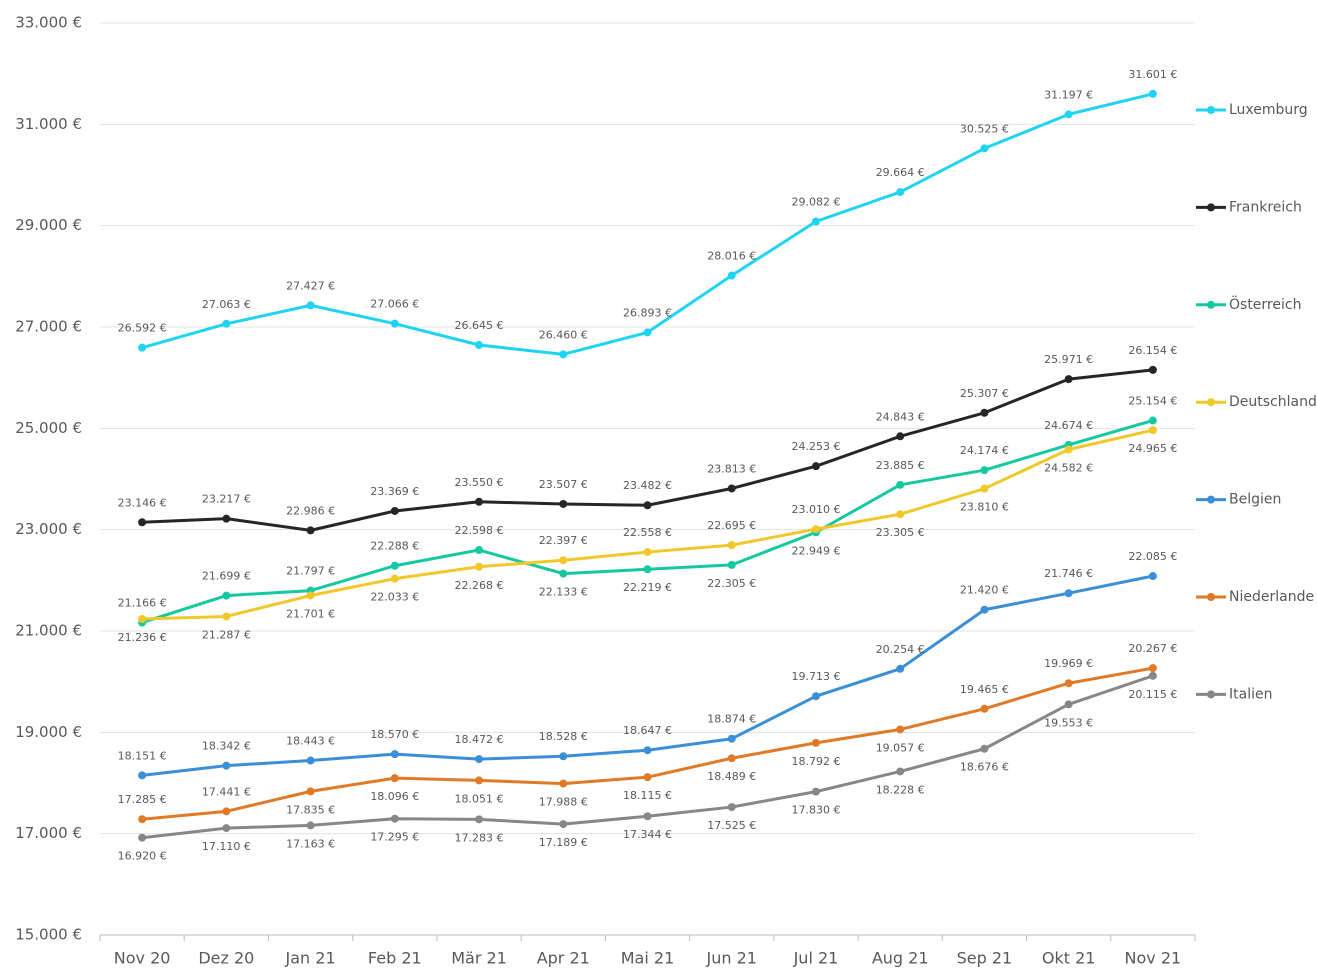 The image size is (1317, 969). Describe the element at coordinates (310, 571) in the screenshot. I see `data-label: 21.797 €` at that location.